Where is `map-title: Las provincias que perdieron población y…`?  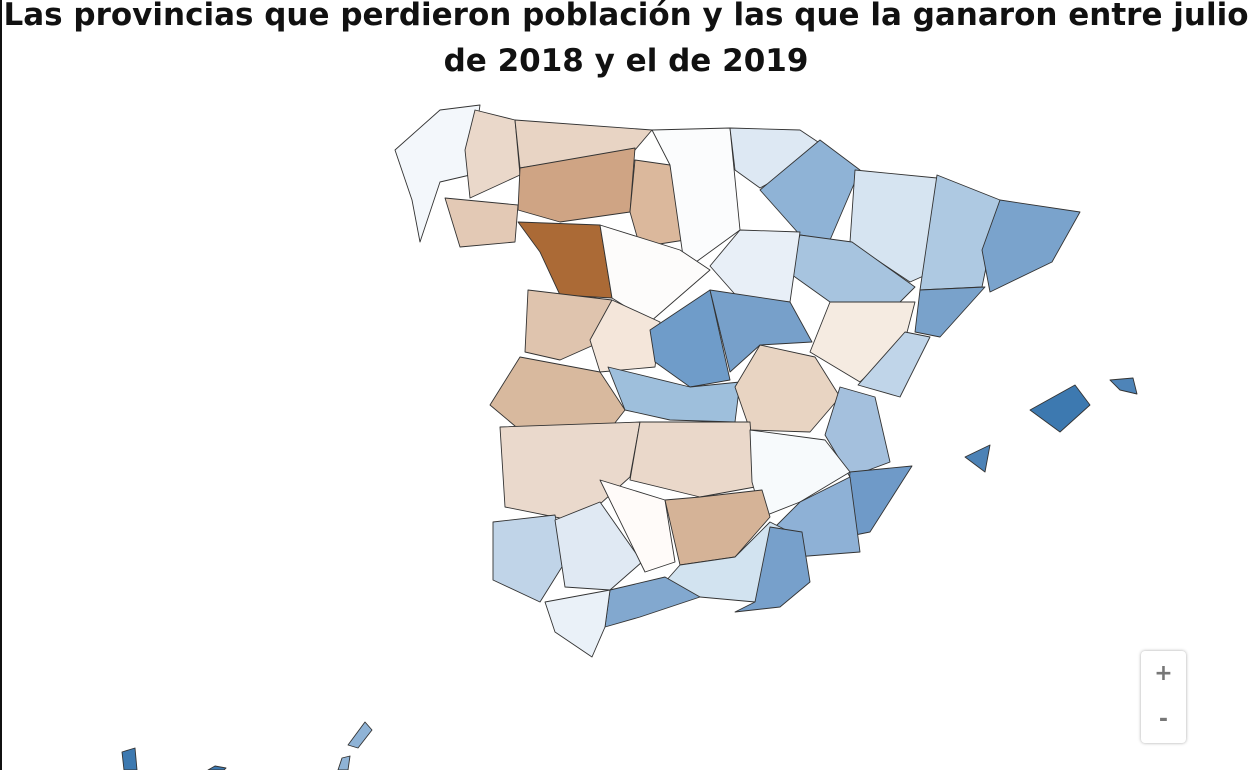 map-title: Las provincias que perdieron población y… is located at coordinates (624, 42).